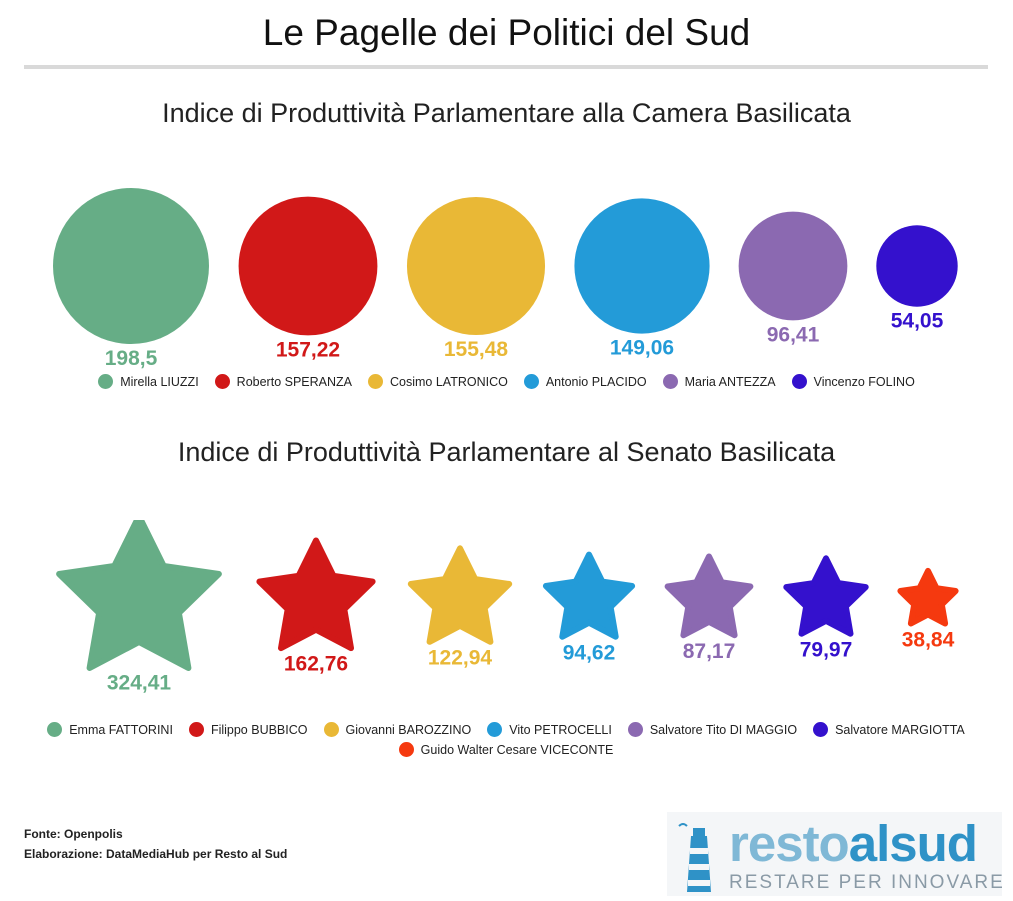 The height and width of the screenshot is (901, 1013). I want to click on legend-item-antonio-placido: Antonio PLACIDO, so click(585, 381).